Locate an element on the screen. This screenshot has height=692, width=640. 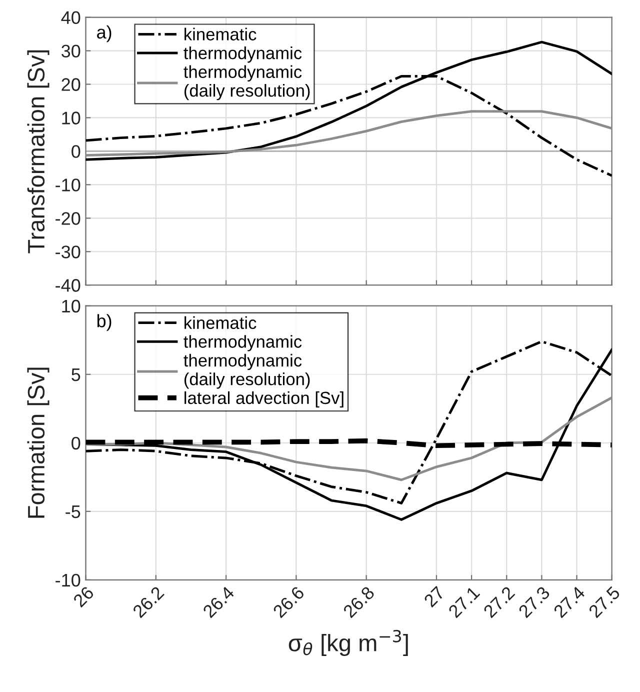
y-axis-title: Formation [Sv] is located at coordinates (38, 443).